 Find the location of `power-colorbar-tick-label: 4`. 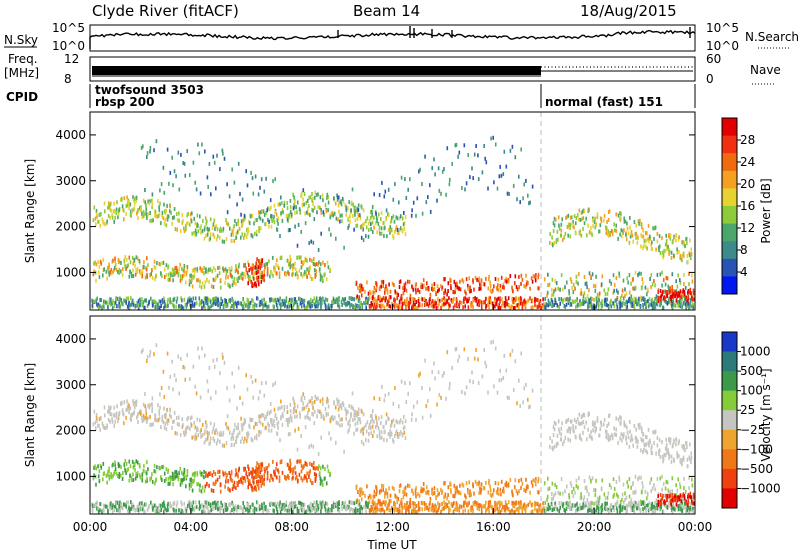

power-colorbar-tick-label: 4 is located at coordinates (744, 272).